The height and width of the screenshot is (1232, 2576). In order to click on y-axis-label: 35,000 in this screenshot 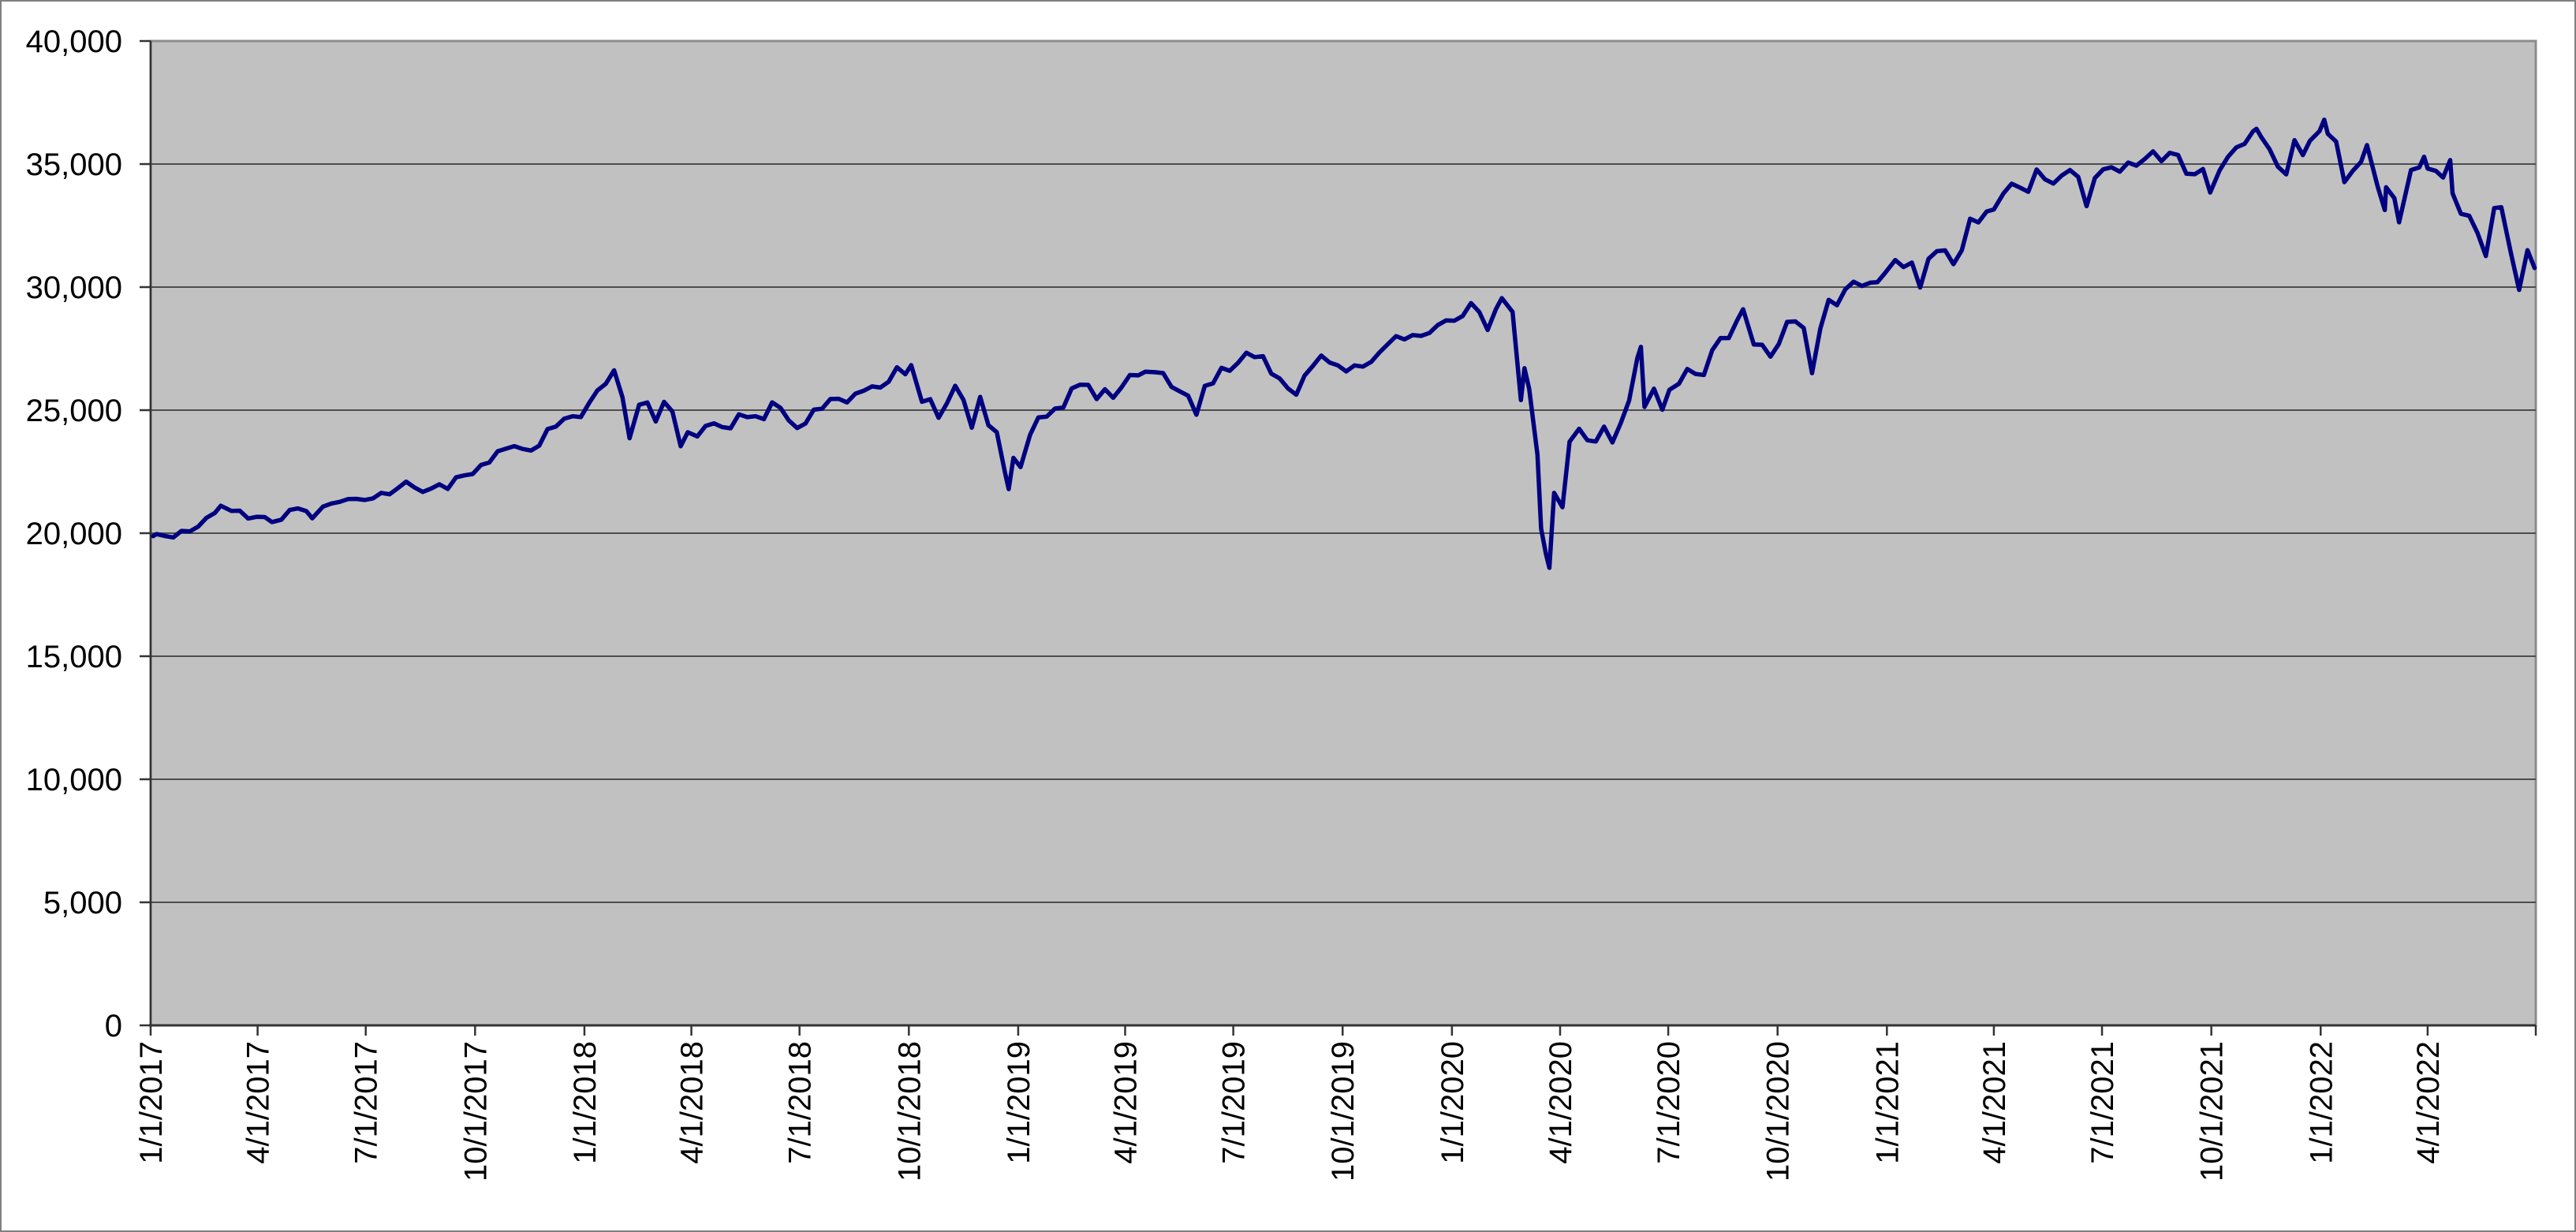, I will do `click(74, 164)`.